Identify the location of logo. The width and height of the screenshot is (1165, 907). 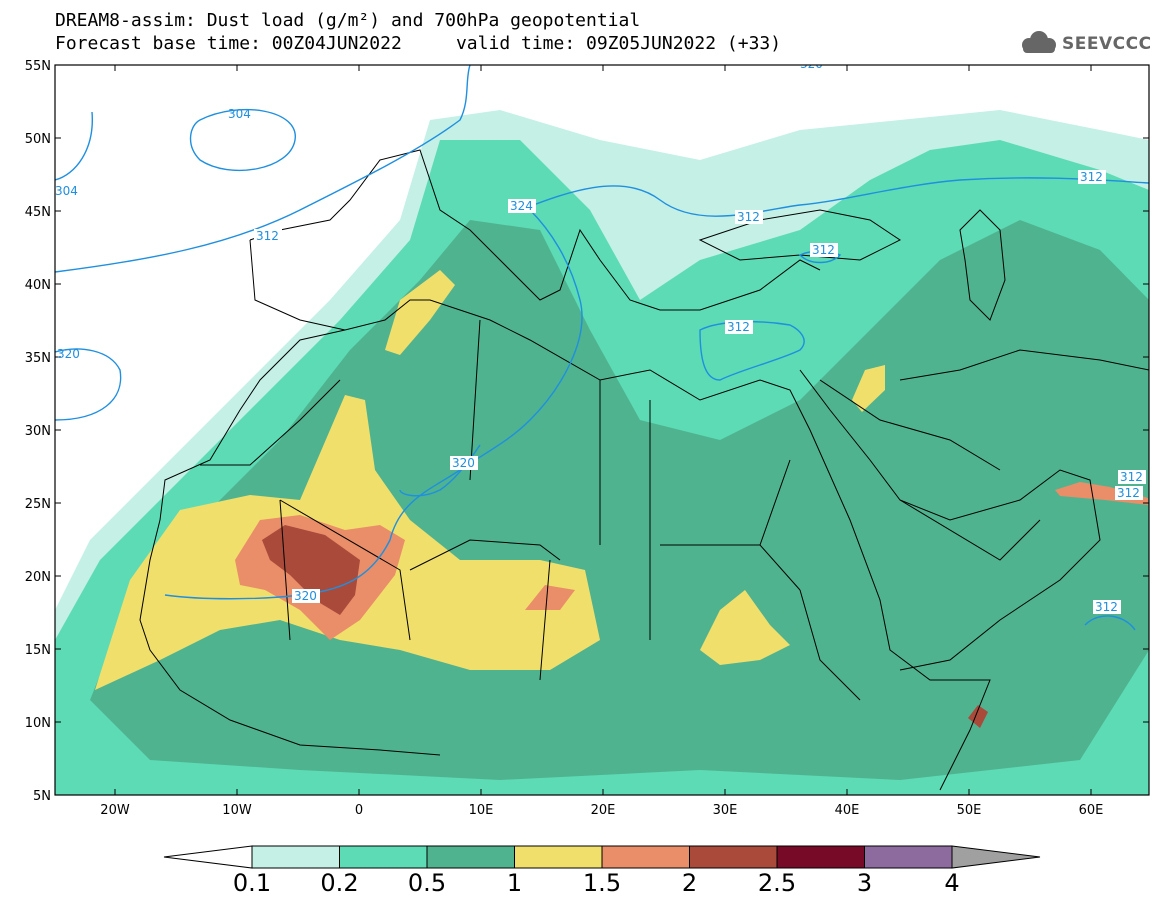
(1039, 42).